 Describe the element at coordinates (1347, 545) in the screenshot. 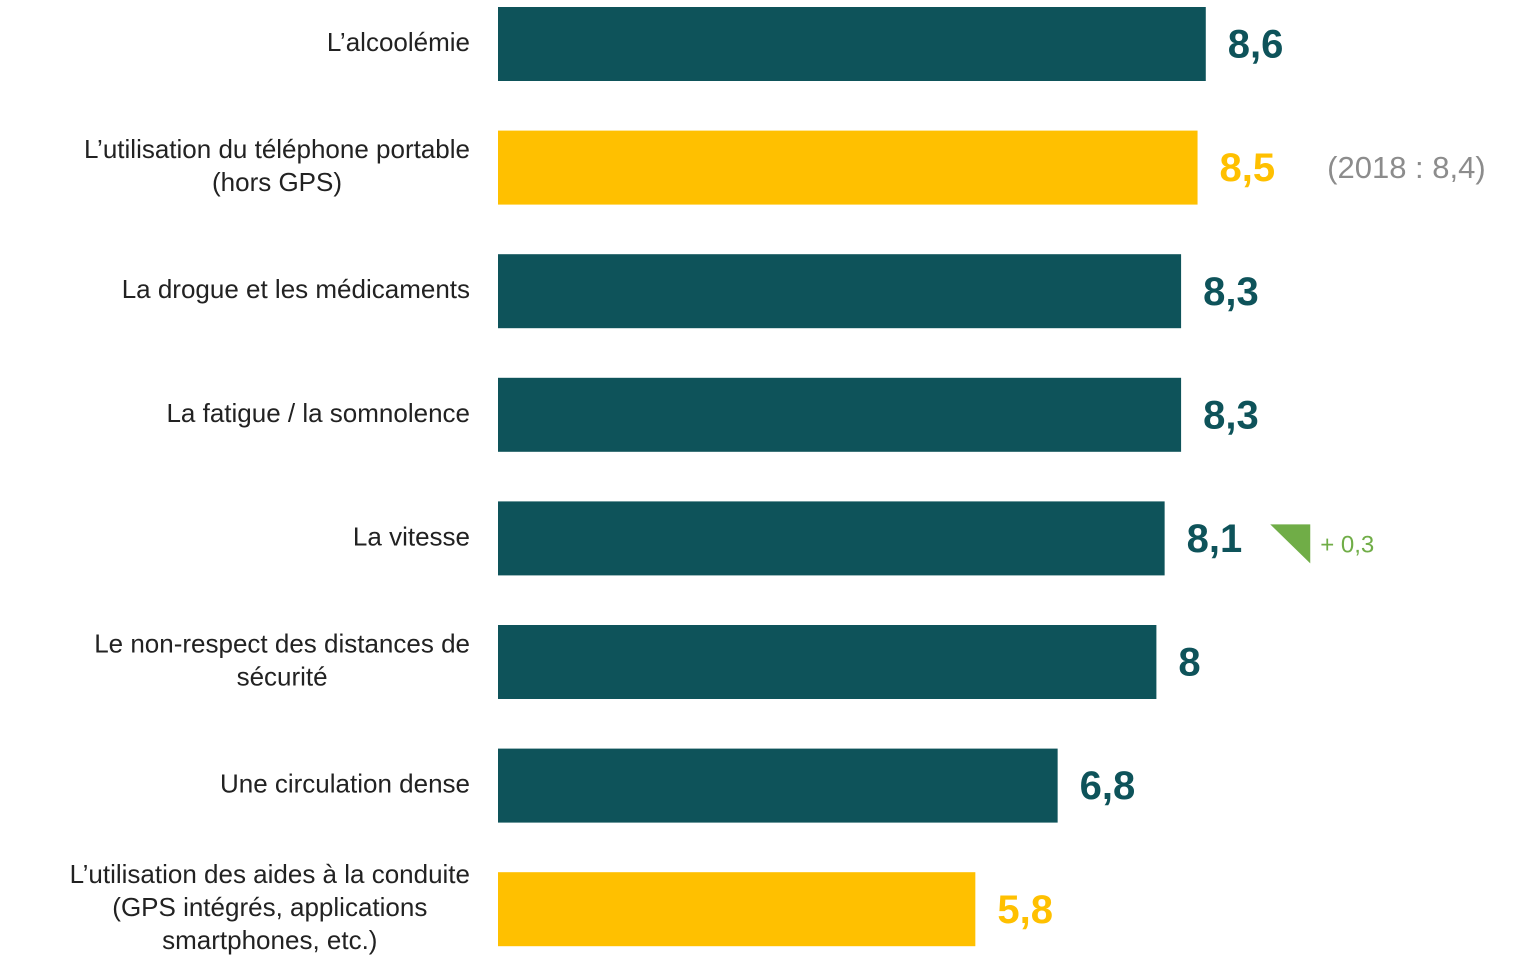

I see `change-label: + 0,3` at that location.